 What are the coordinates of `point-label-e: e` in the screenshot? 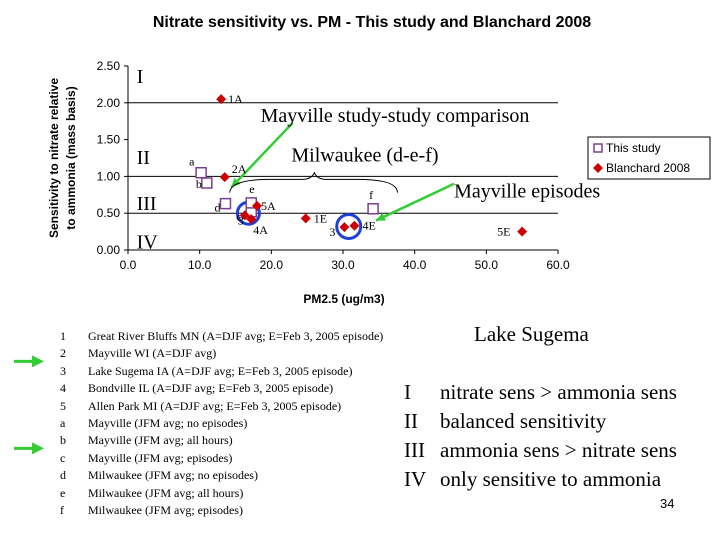 It's located at (251, 189).